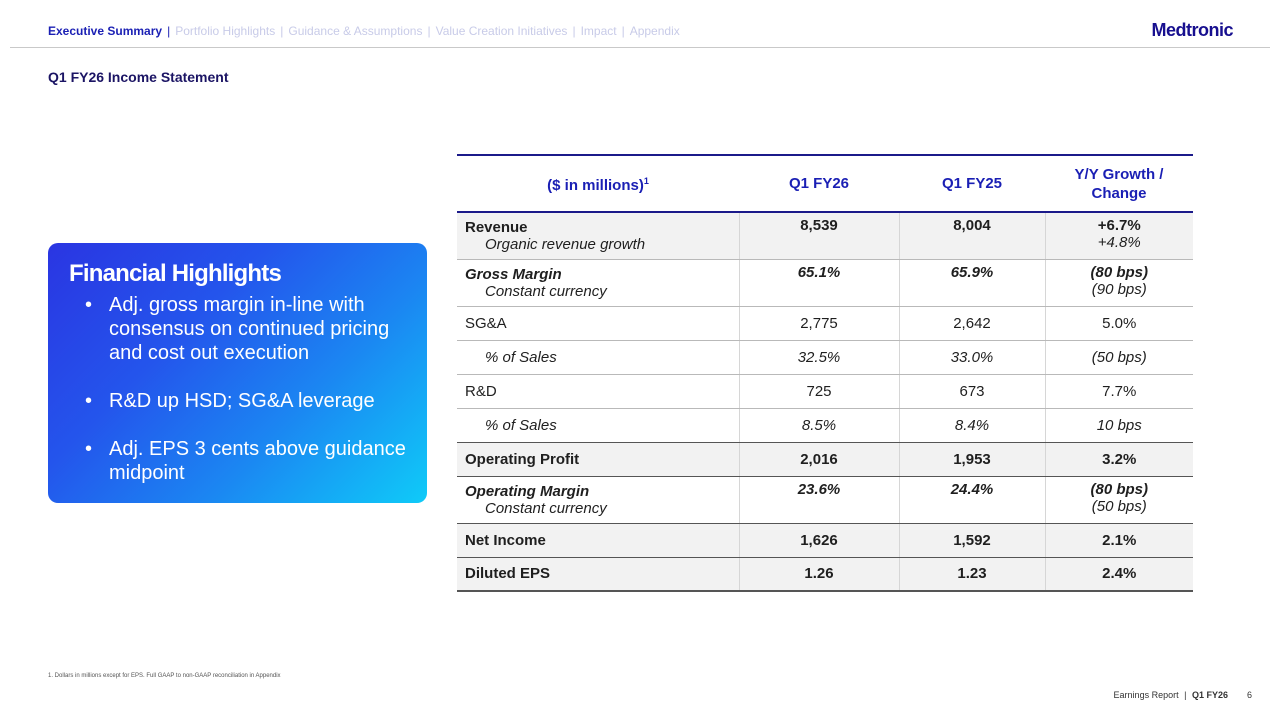  What do you see at coordinates (818, 323) in the screenshot?
I see `cell-q1-fy26: 2,775` at bounding box center [818, 323].